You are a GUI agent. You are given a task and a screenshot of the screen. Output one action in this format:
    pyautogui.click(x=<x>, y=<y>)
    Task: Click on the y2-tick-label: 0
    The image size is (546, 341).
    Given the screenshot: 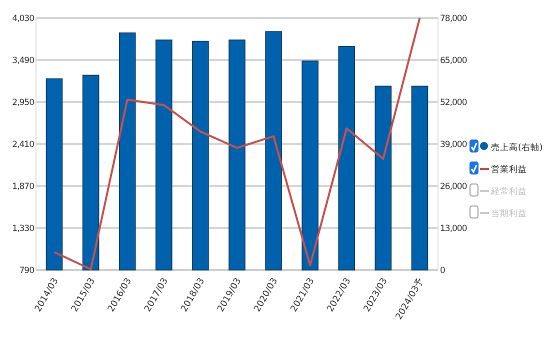 What is the action you would take?
    pyautogui.click(x=442, y=271)
    